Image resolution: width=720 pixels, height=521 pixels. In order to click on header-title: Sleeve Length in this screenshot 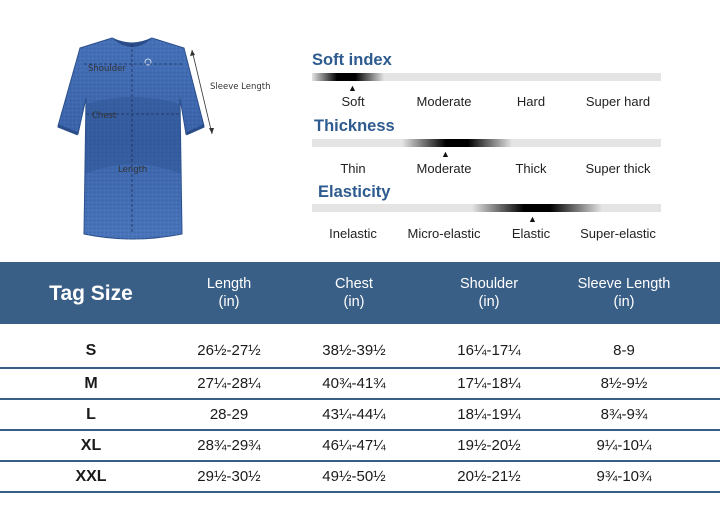, I will do `click(624, 284)`.